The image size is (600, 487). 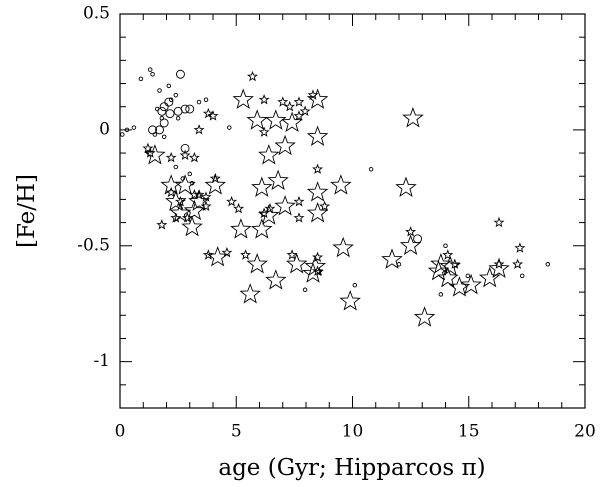 What do you see at coordinates (236, 432) in the screenshot?
I see `x-tick-label: 5` at bounding box center [236, 432].